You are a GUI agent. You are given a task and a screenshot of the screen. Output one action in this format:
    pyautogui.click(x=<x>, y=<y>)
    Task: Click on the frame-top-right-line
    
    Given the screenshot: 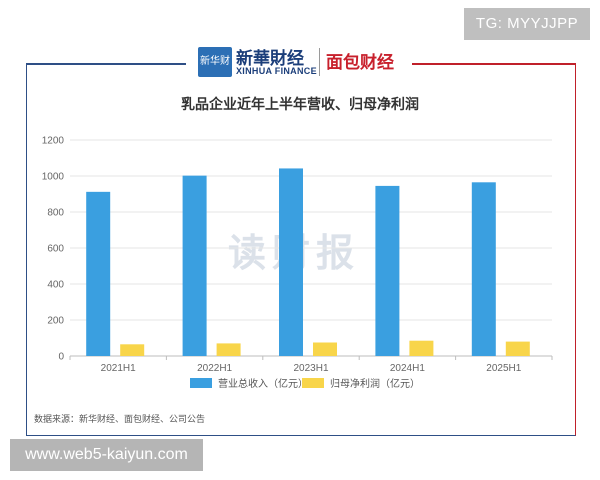 What is the action you would take?
    pyautogui.click(x=493, y=64)
    